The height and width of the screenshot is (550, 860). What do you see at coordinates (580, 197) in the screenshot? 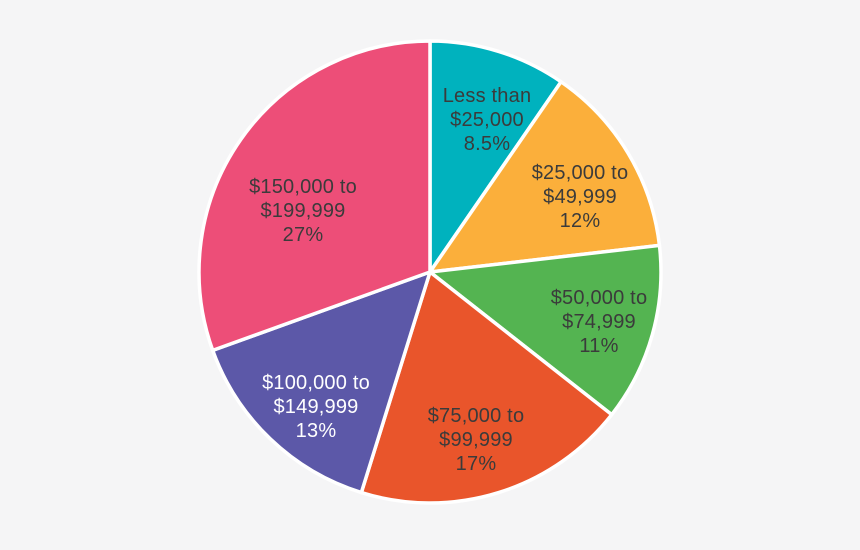
I see `pie-slice-label-2: $25,000 to $49,999 12%` at bounding box center [580, 197].